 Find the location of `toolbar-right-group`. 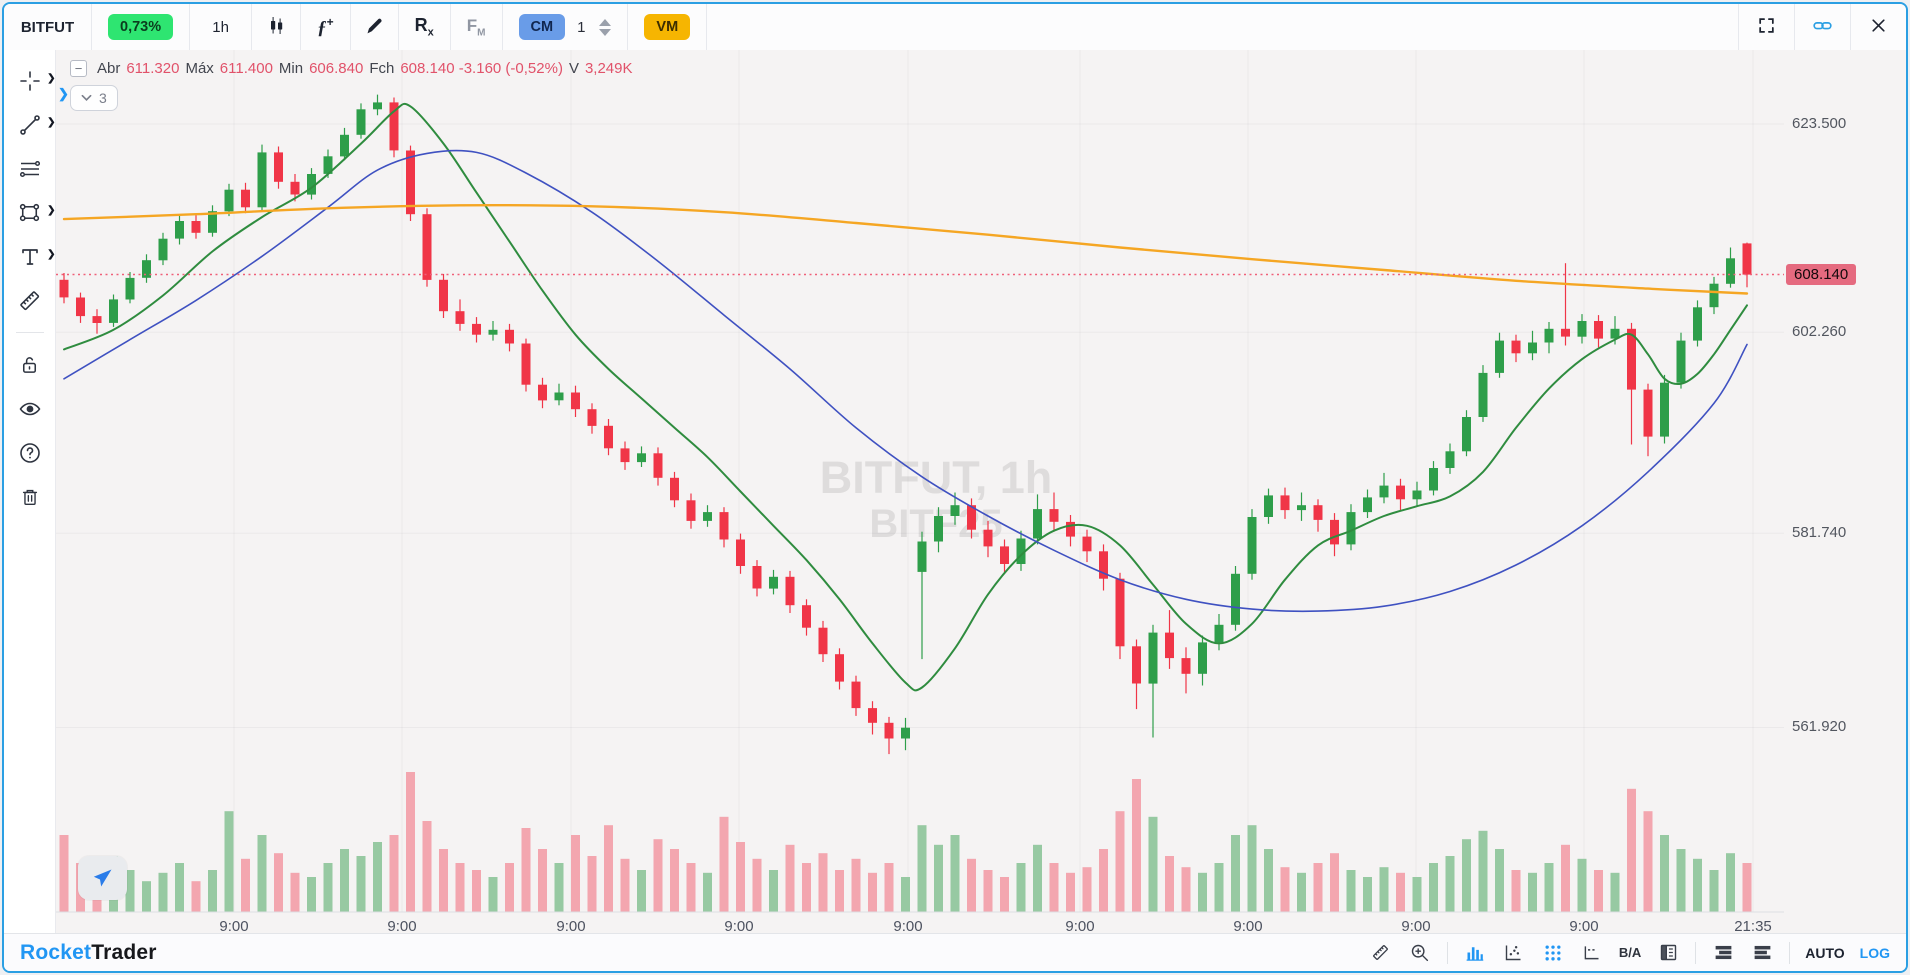

toolbar-right-group is located at coordinates (1822, 27).